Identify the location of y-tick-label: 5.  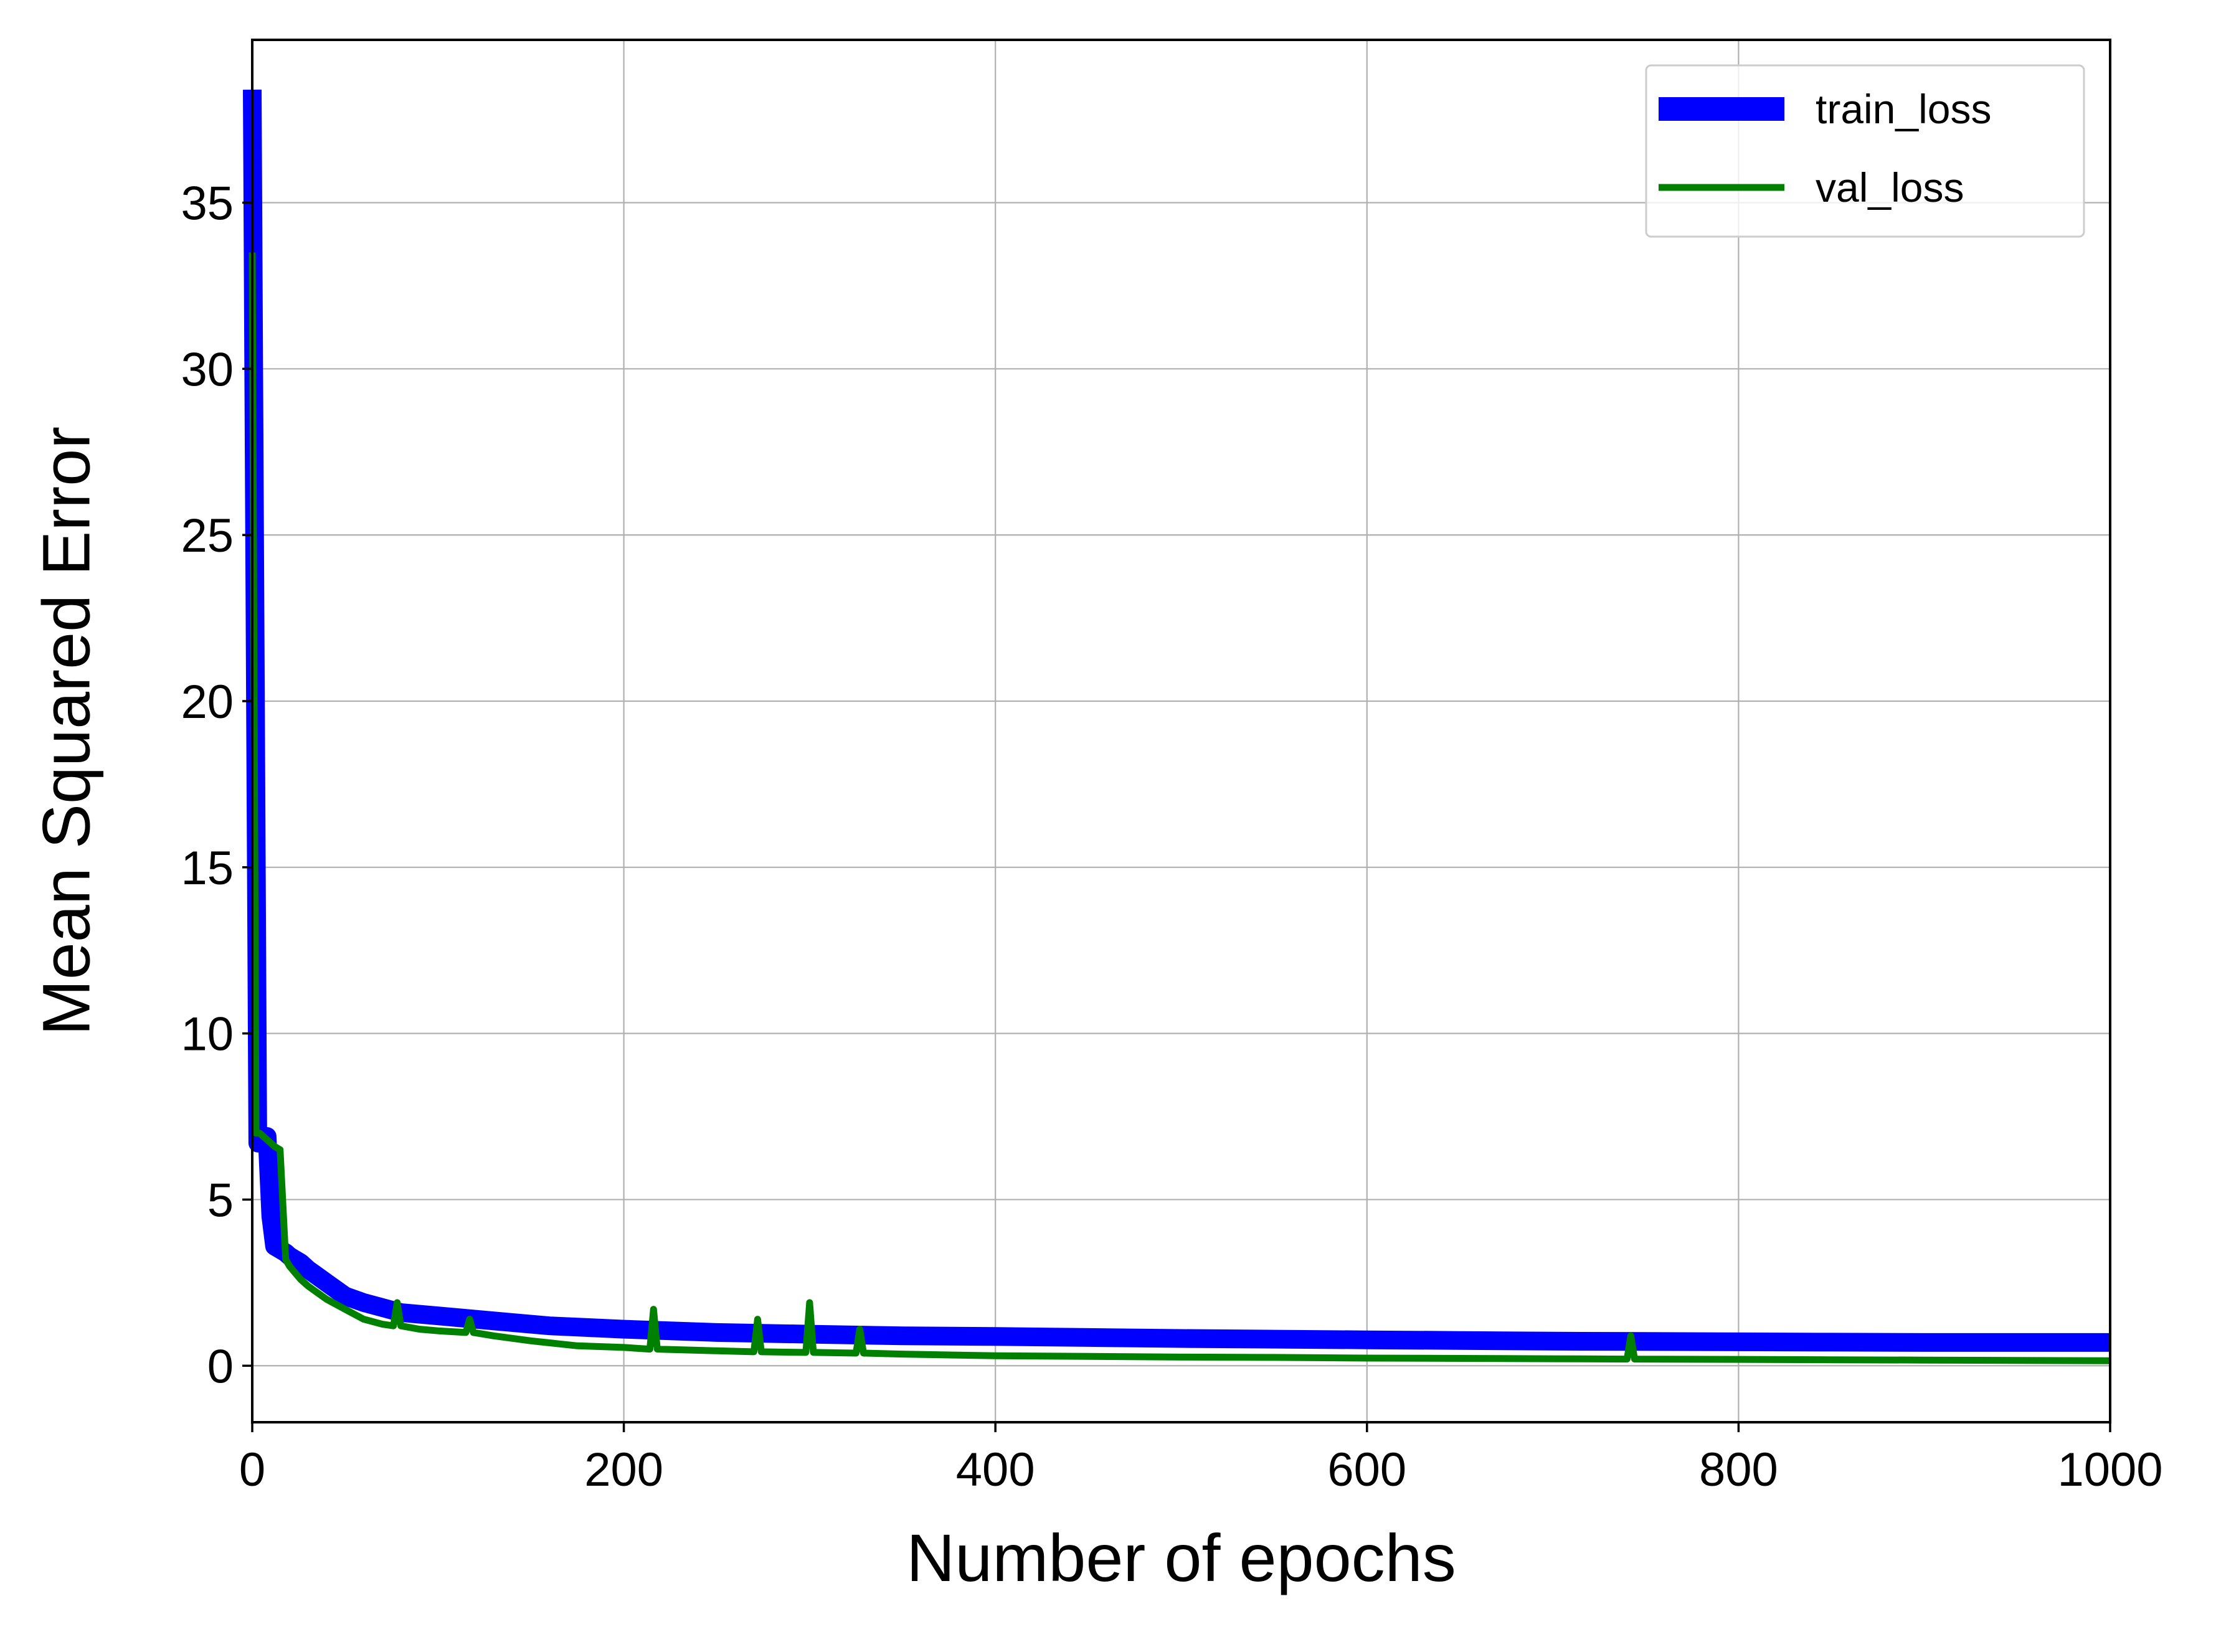
(220, 1200).